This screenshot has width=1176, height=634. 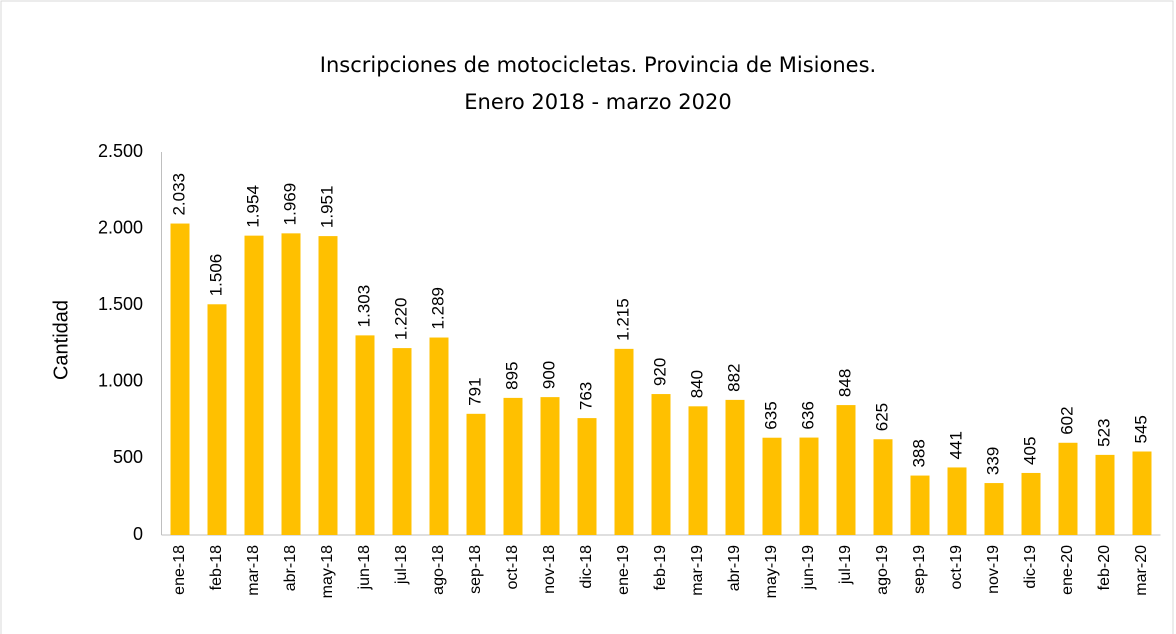 What do you see at coordinates (437, 308) in the screenshot?
I see `data-label: 1.289` at bounding box center [437, 308].